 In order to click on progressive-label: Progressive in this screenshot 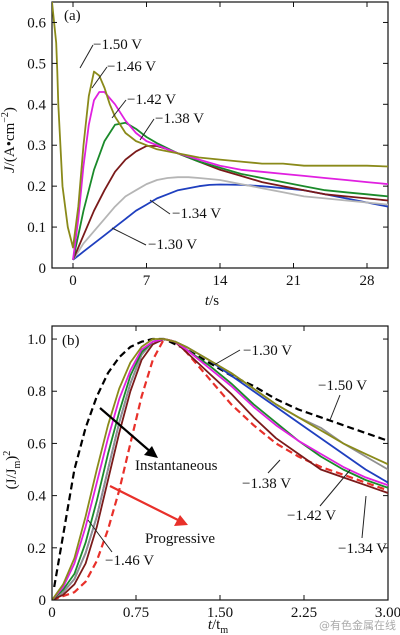, I will do `click(180, 539)`.